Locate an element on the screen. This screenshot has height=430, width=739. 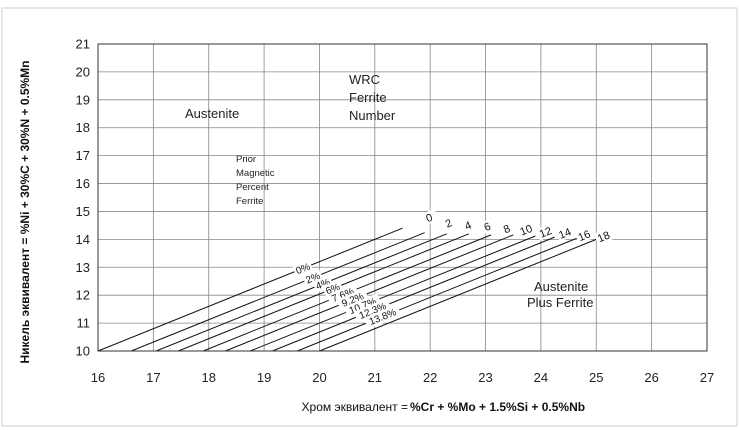
ferrite-number-label: 4 is located at coordinates (468, 226).